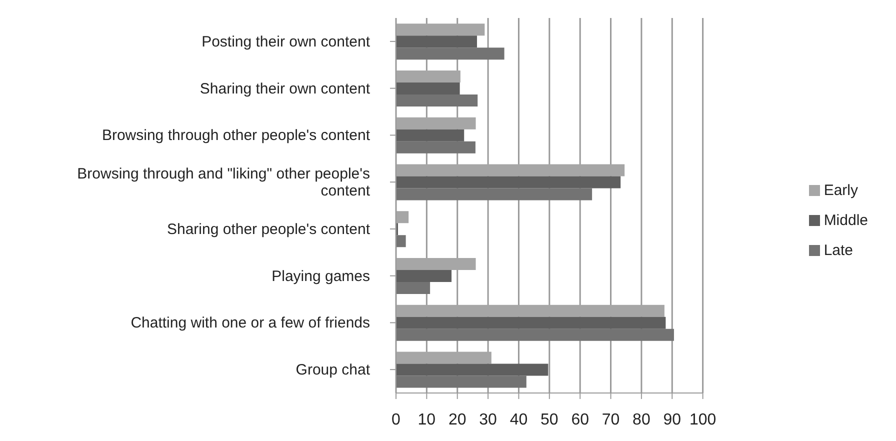  I want to click on y-tick-label: Browsing through other people's content, so click(236, 135).